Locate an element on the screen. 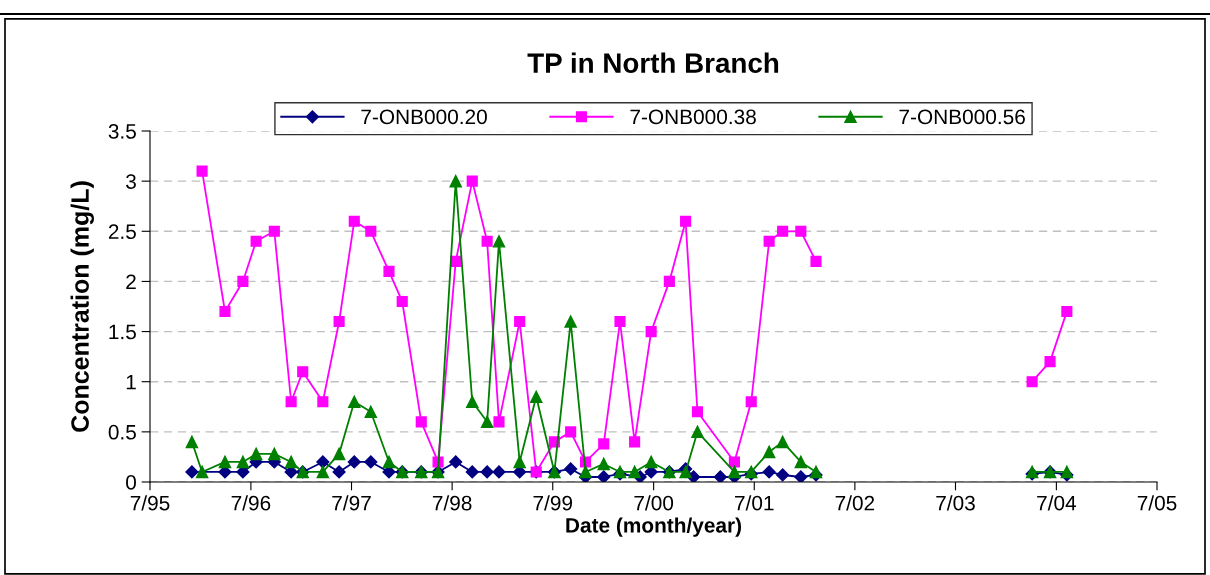  legend-label: 7-ONB000.56 is located at coordinates (962, 117).